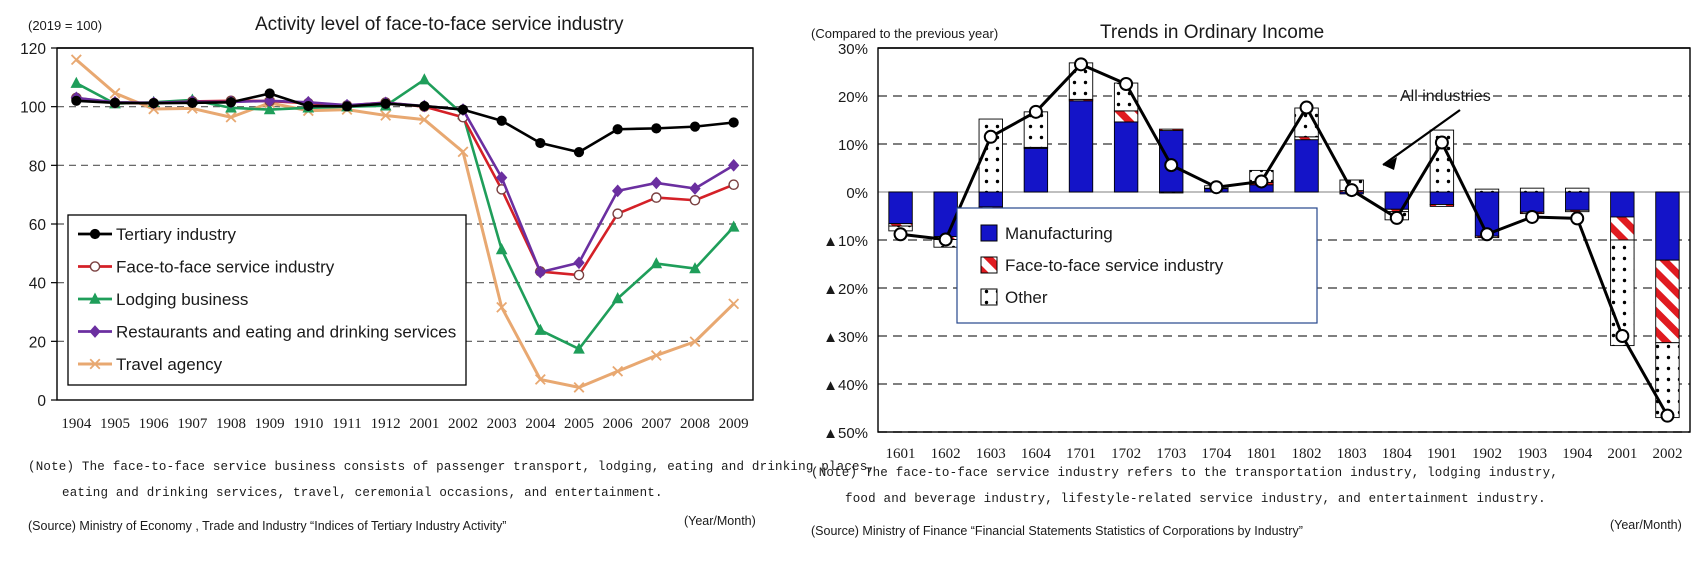  What do you see at coordinates (65, 25) in the screenshot?
I see `left-unit-note: (2019 = 100)` at bounding box center [65, 25].